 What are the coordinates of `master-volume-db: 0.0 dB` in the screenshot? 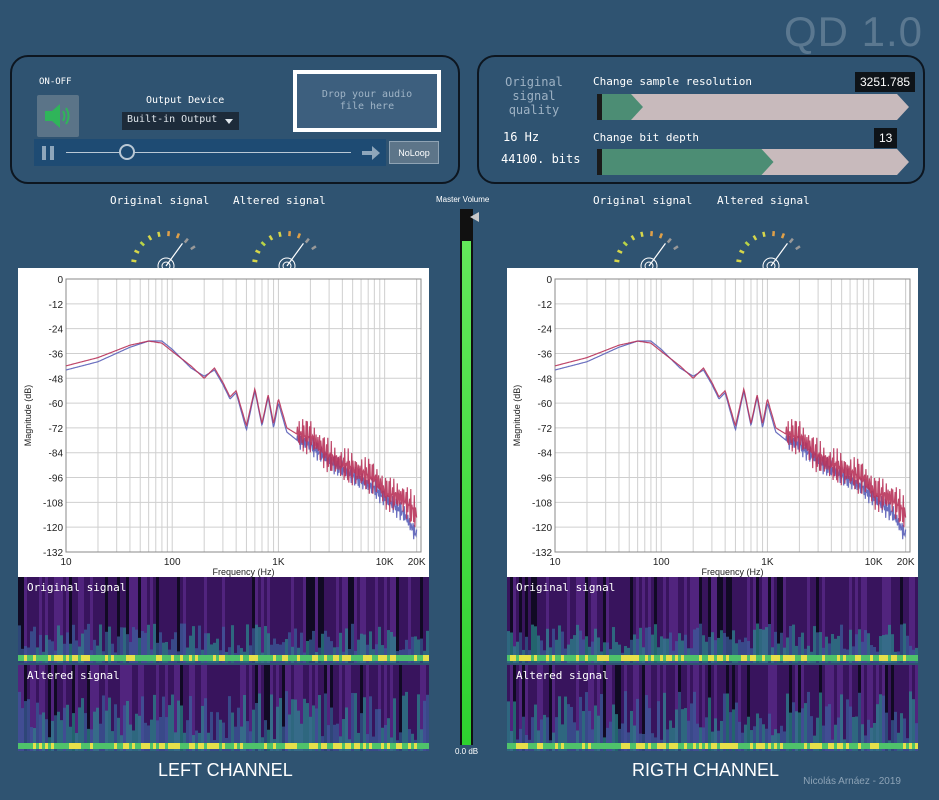 It's located at (467, 751).